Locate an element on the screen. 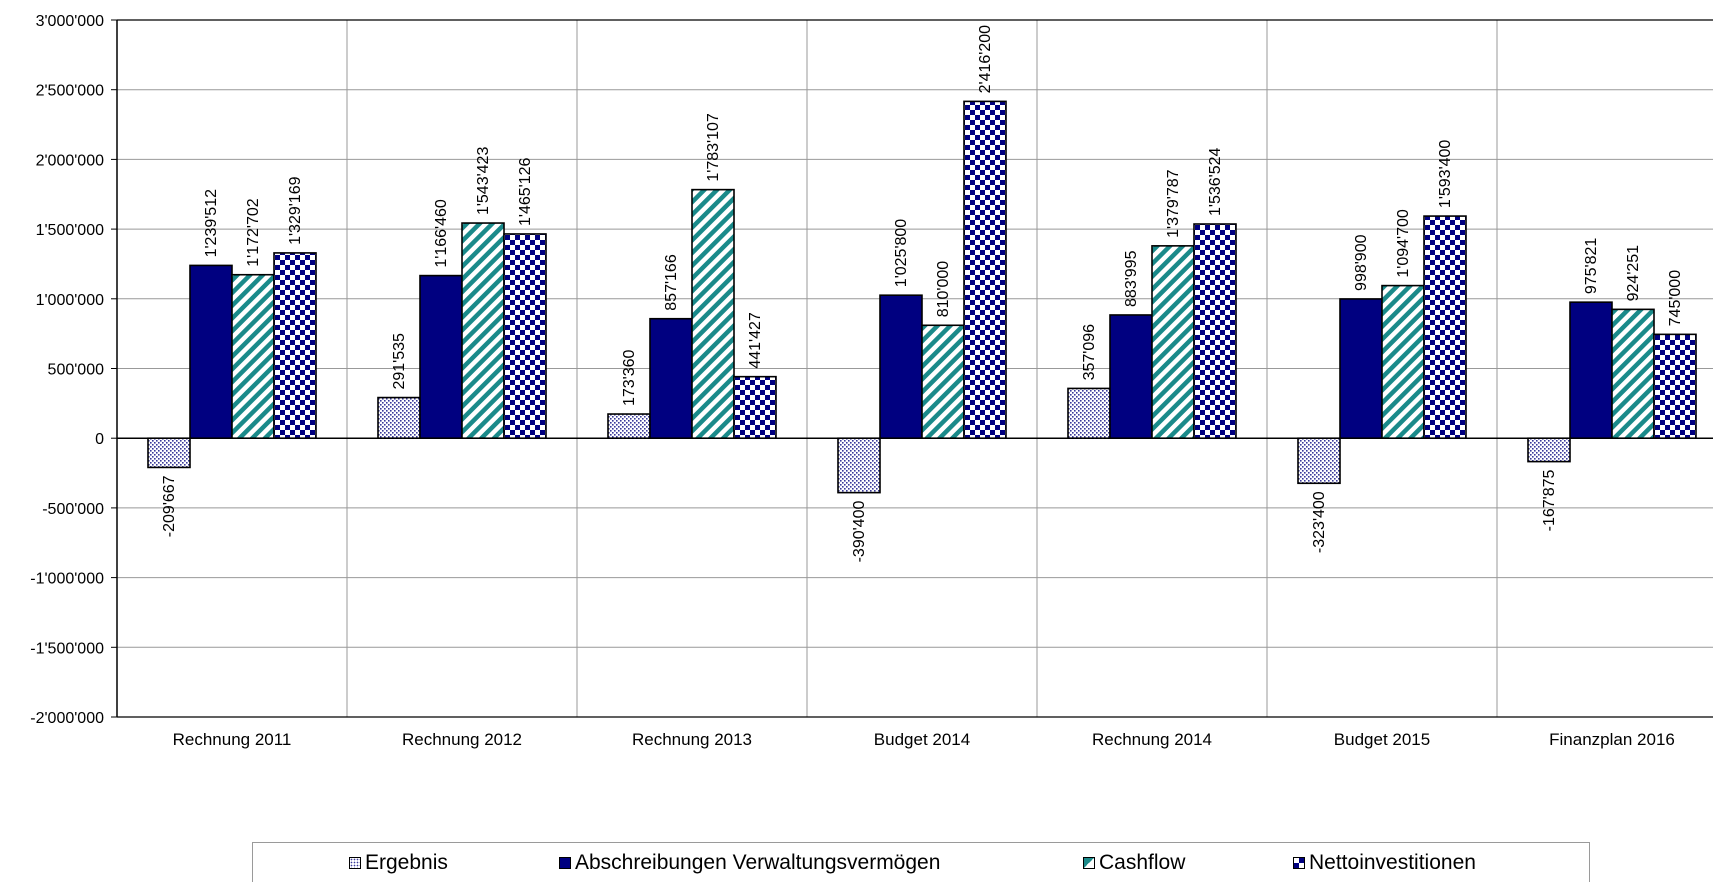  y-tick-label: 0 is located at coordinates (99, 439).